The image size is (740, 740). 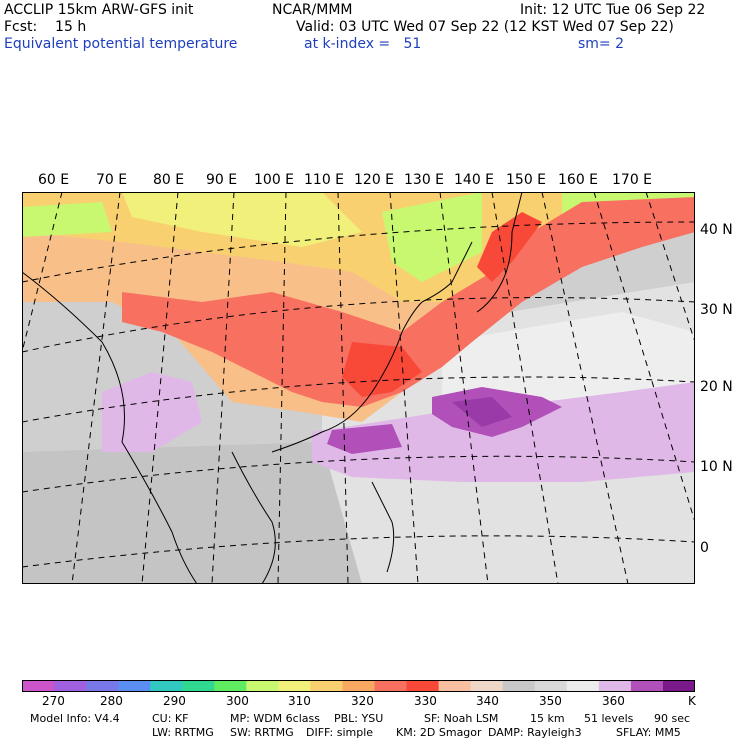 What do you see at coordinates (704, 548) in the screenshot?
I see `lat-label: 0` at bounding box center [704, 548].